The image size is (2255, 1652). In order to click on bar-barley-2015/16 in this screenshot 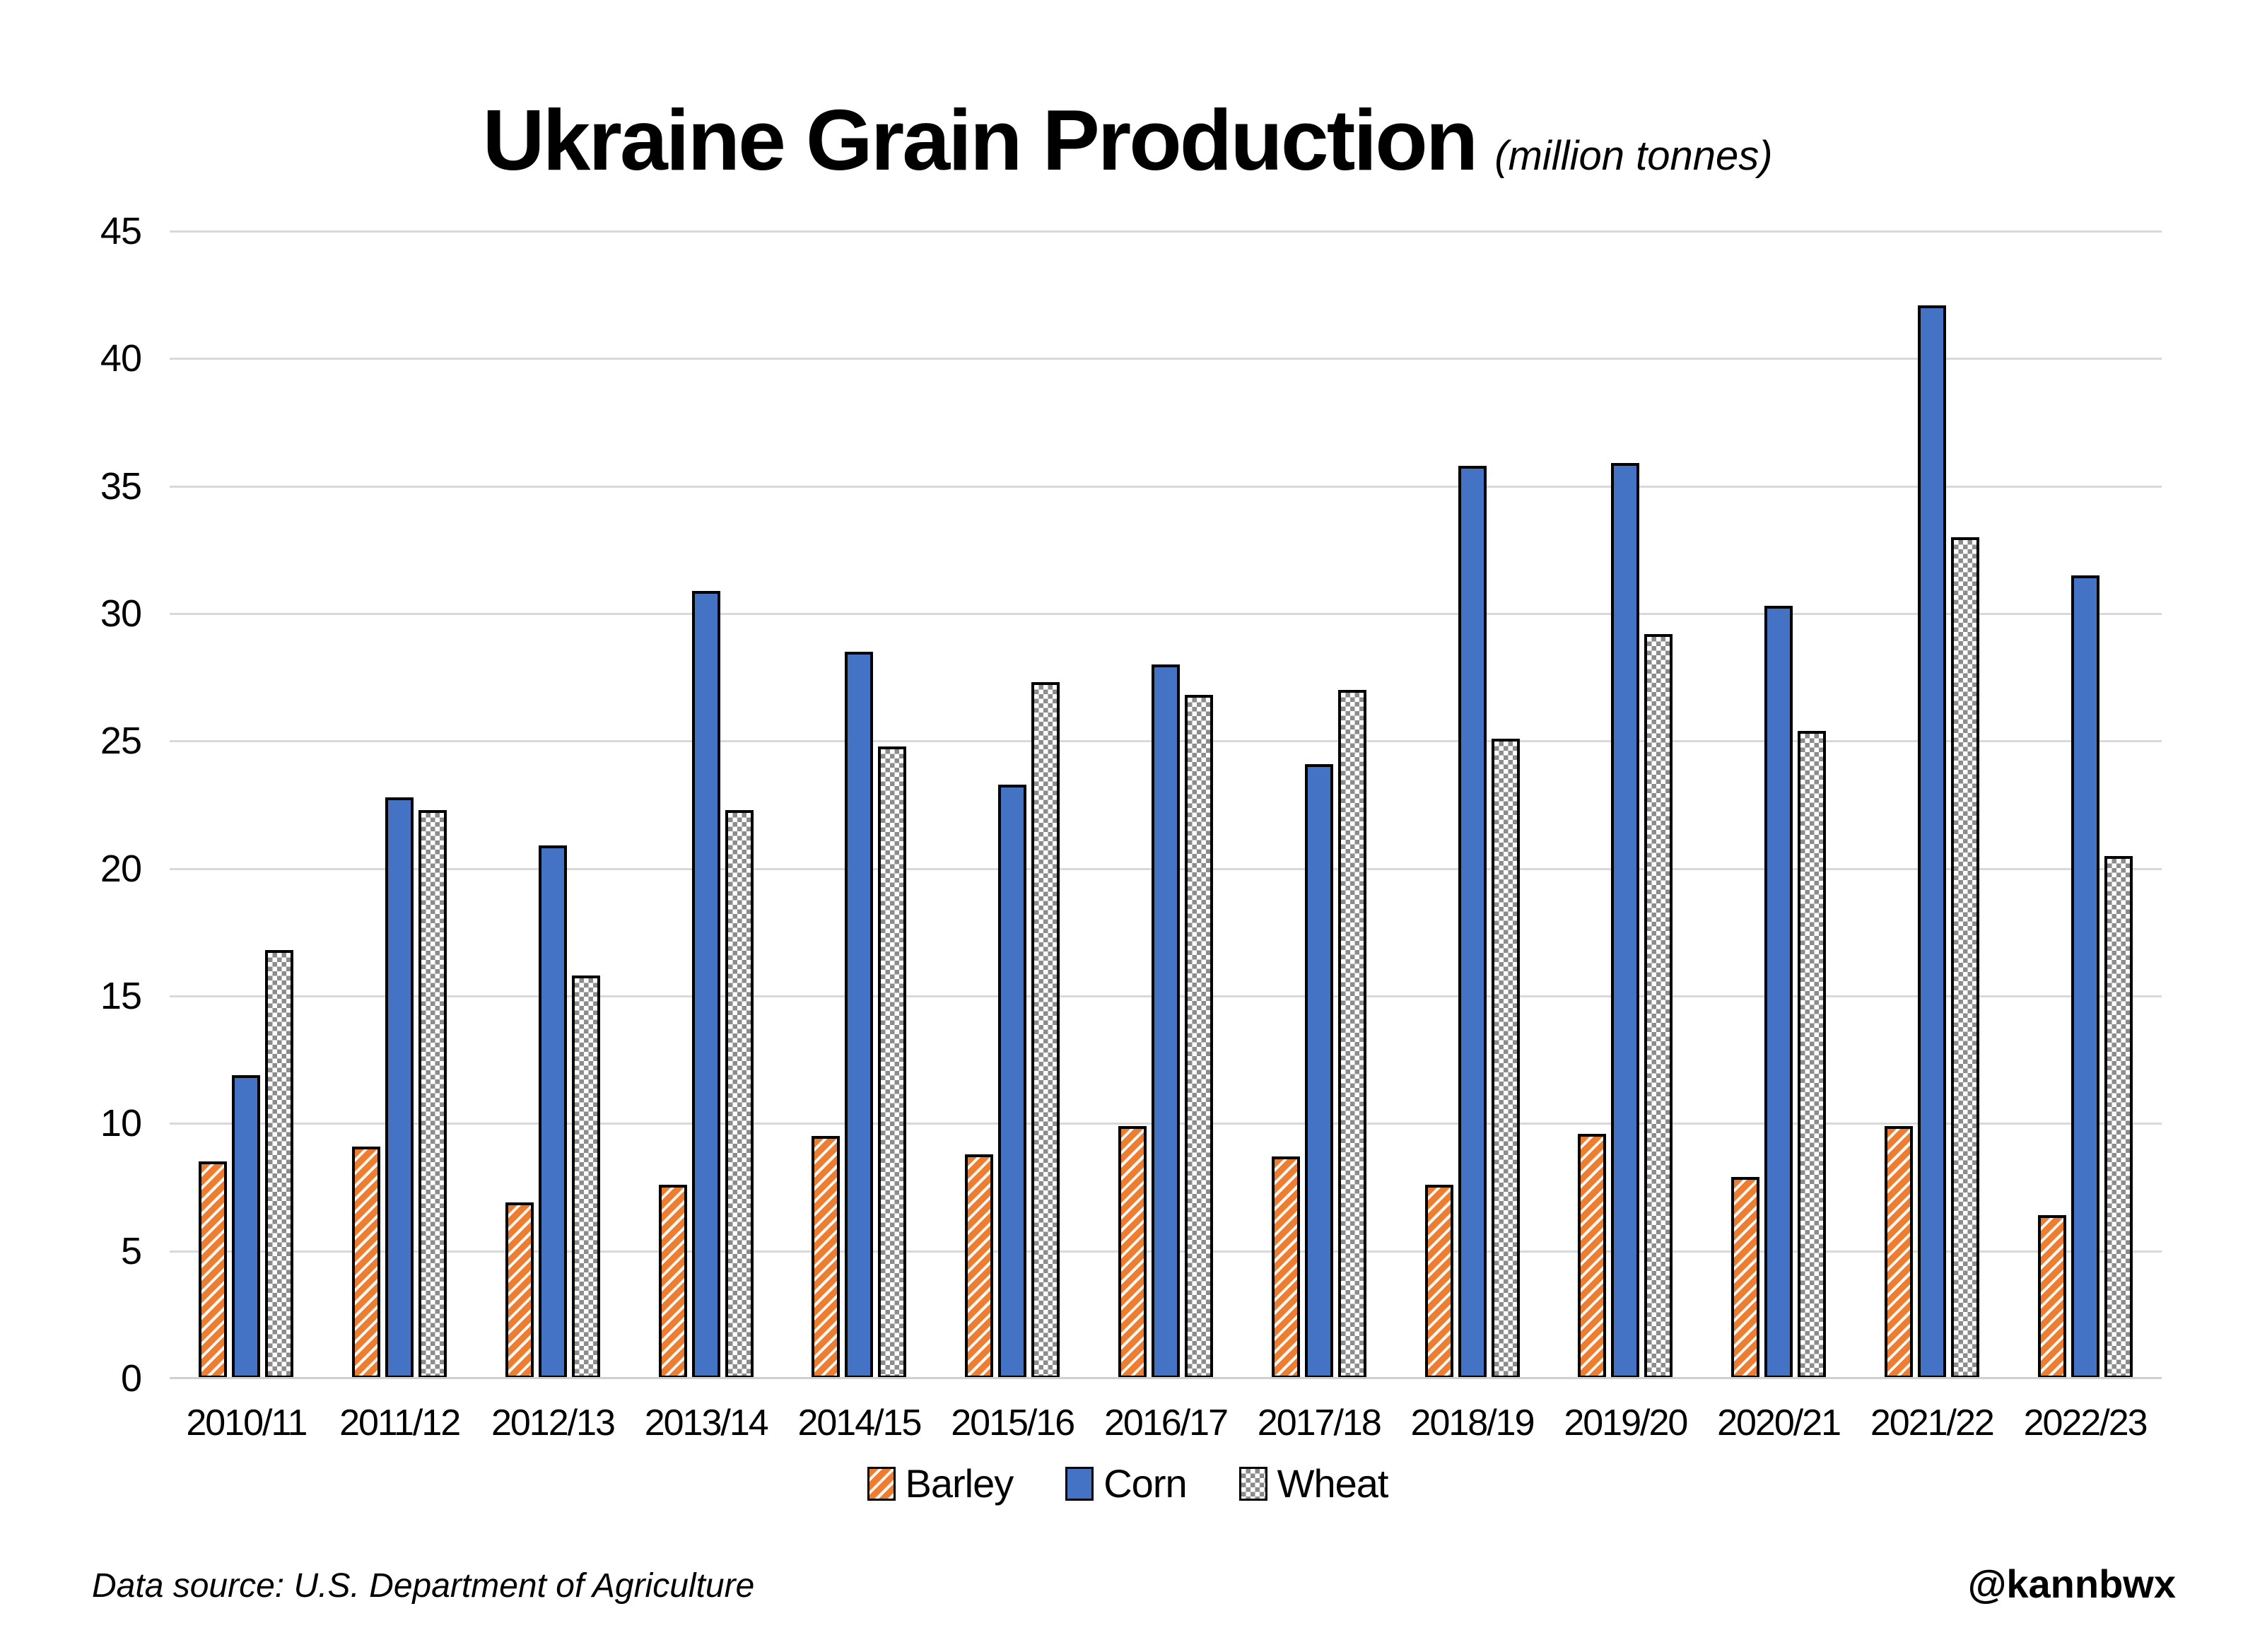, I will do `click(979, 1266)`.